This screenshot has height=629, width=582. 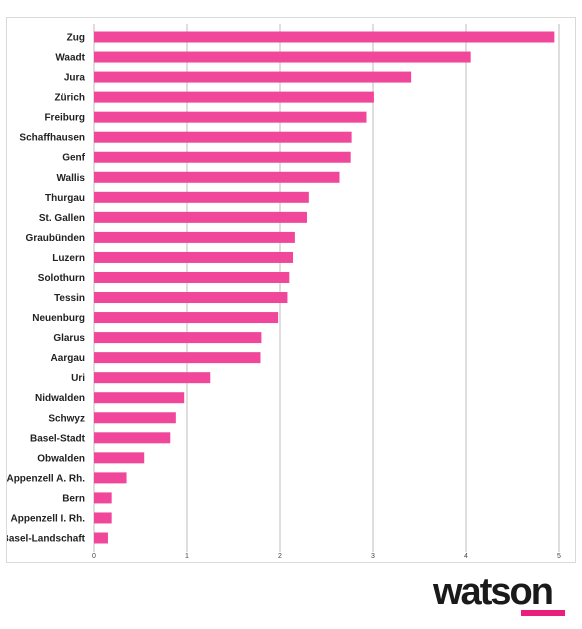 I want to click on category-label-7: Wallis, so click(x=70, y=178).